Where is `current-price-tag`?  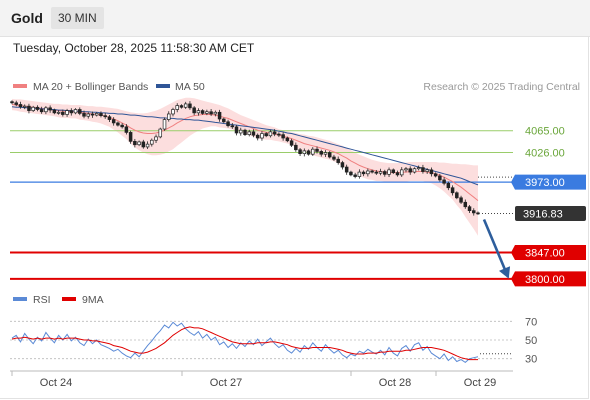
current-price-tag is located at coordinates (550, 214).